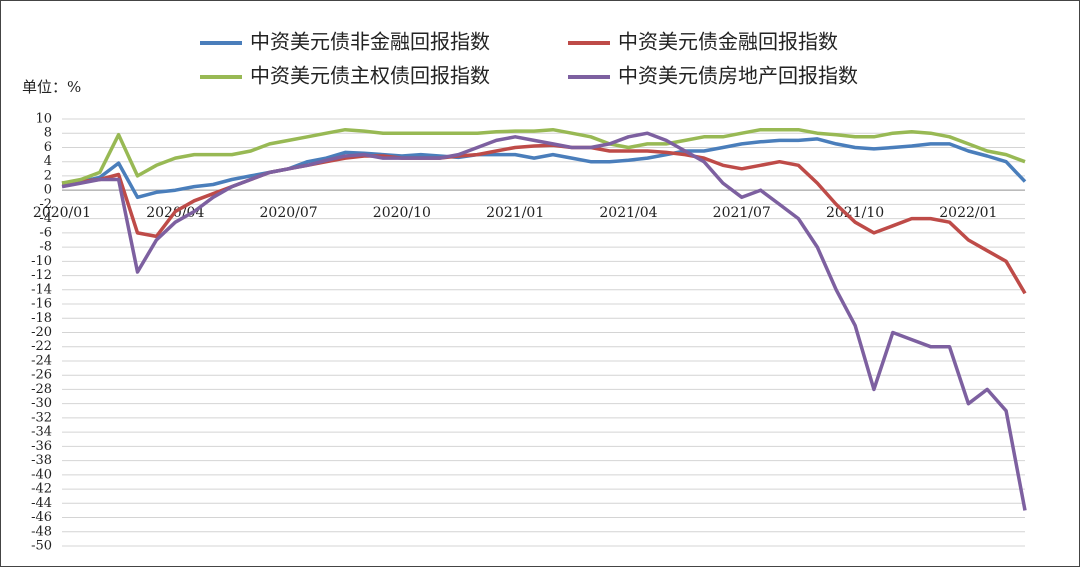  What do you see at coordinates (968, 213) in the screenshot?
I see `x-tick-label: 2022/01` at bounding box center [968, 213].